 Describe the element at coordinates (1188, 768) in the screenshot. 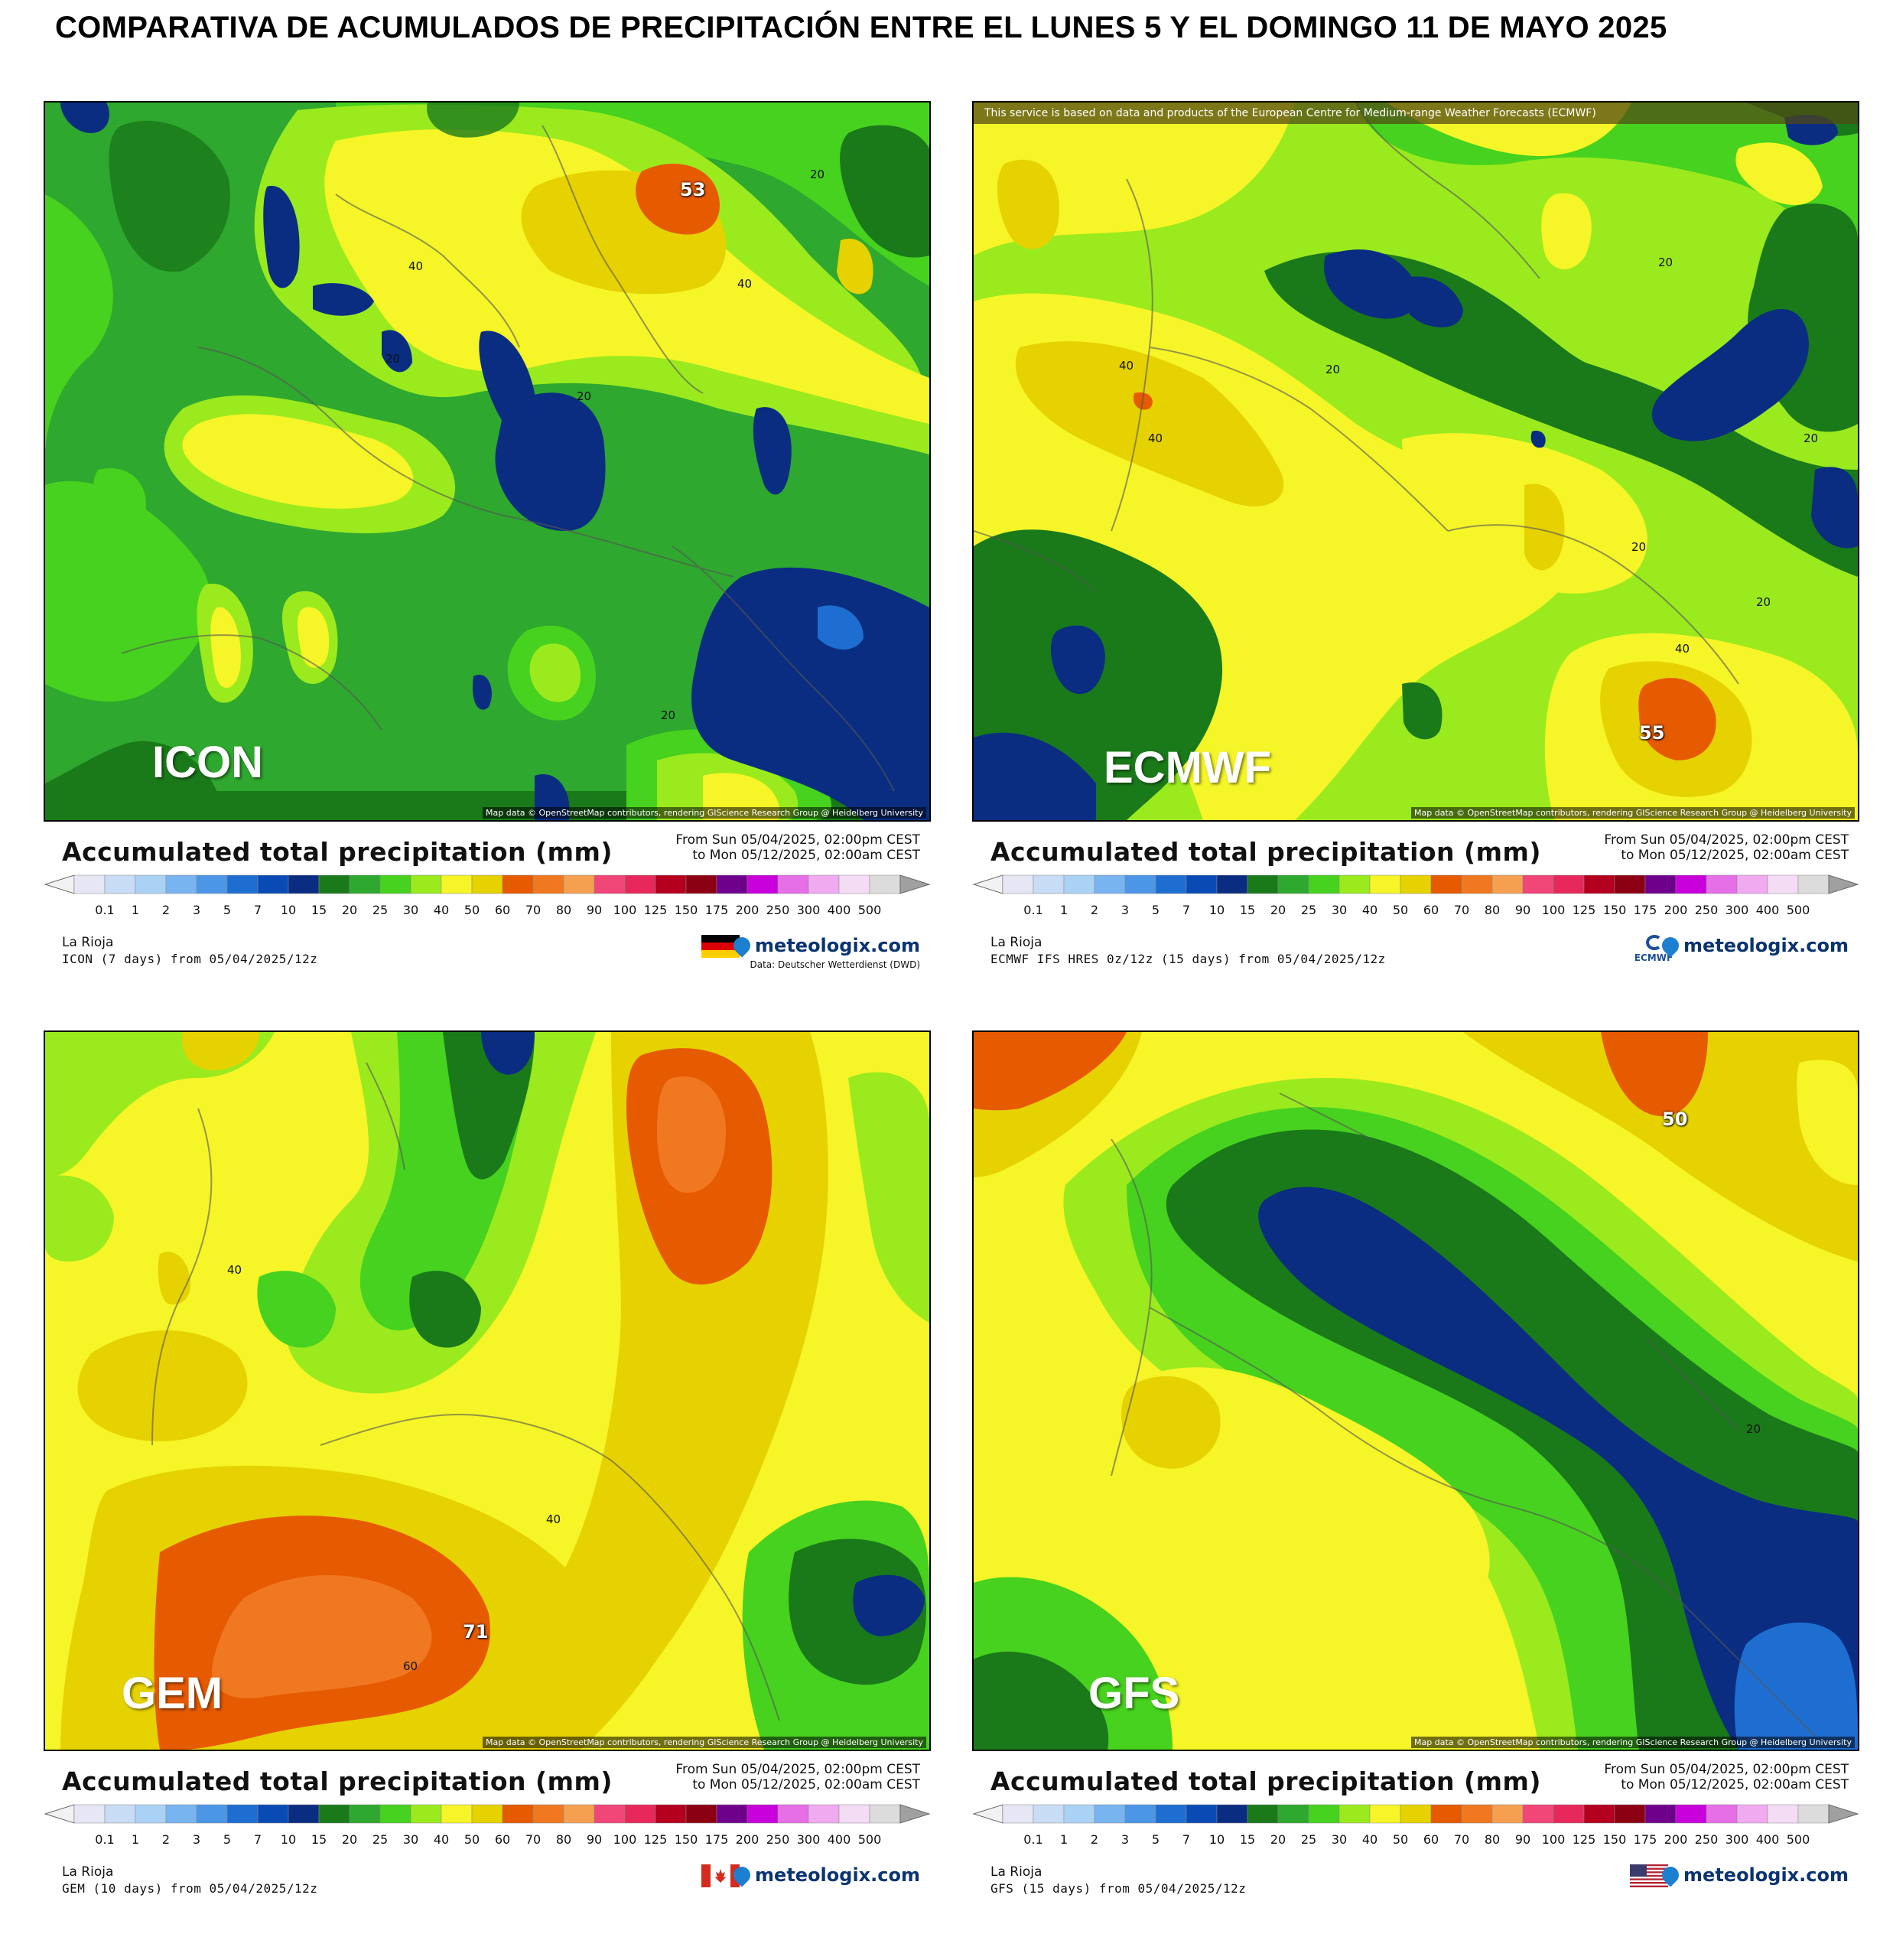

I see `model-name: ECMWF` at that location.